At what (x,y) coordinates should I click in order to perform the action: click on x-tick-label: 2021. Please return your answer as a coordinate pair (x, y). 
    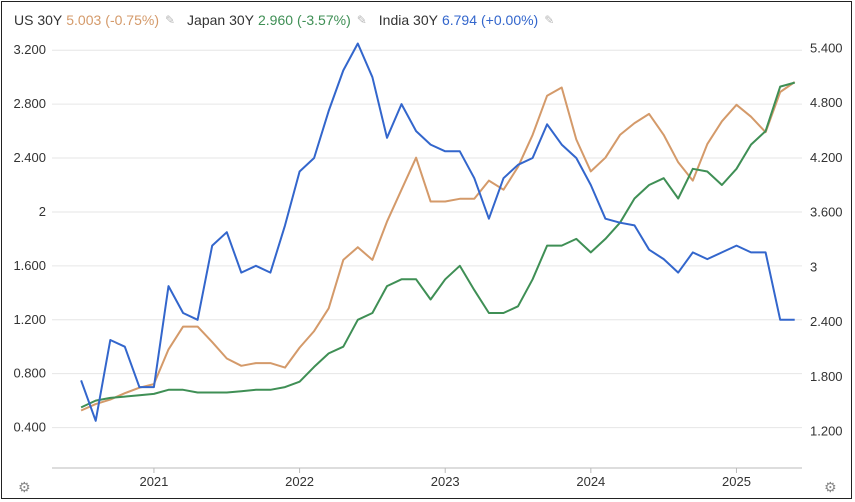
    Looking at the image, I should click on (153, 481).